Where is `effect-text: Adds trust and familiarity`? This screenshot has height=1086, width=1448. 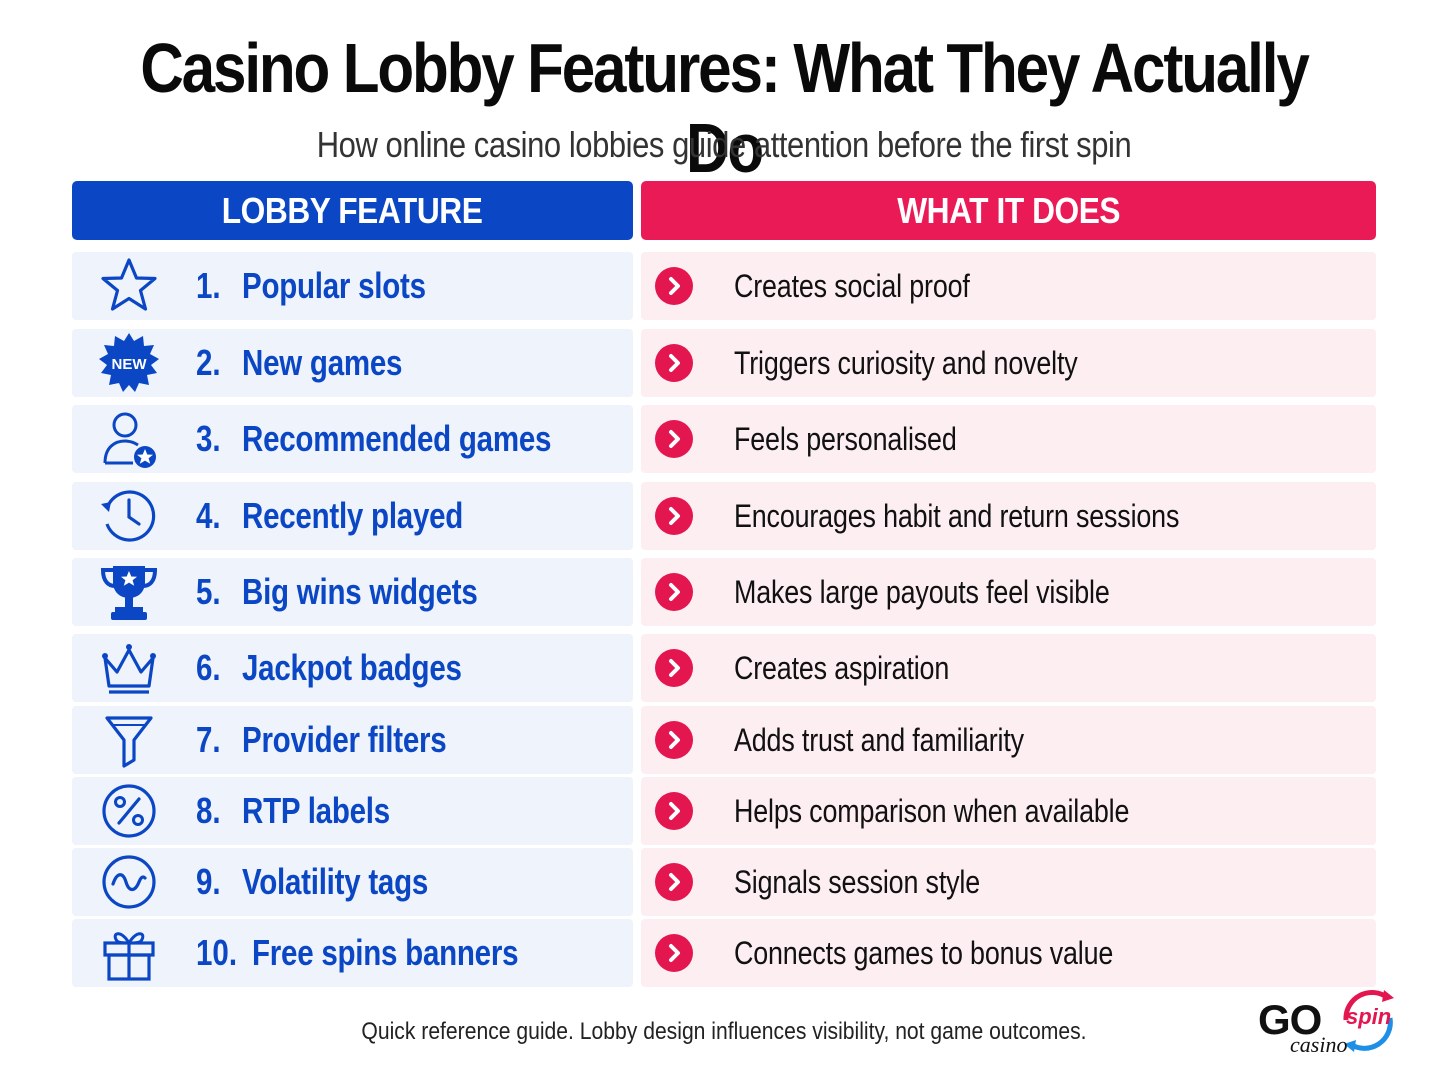 effect-text: Adds trust and familiarity is located at coordinates (879, 739).